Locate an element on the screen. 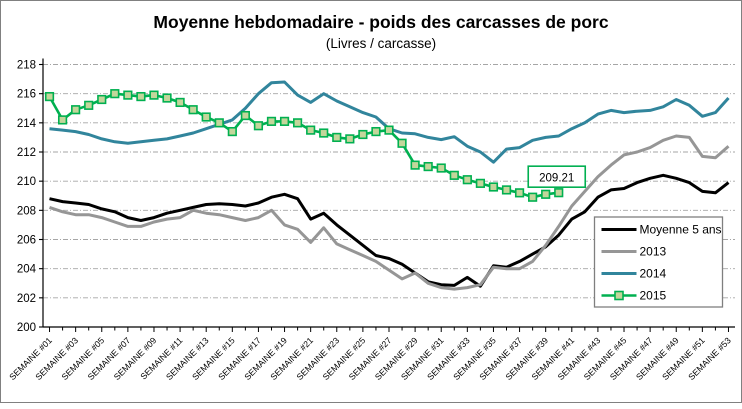  legend-label: 2014 is located at coordinates (653, 274).